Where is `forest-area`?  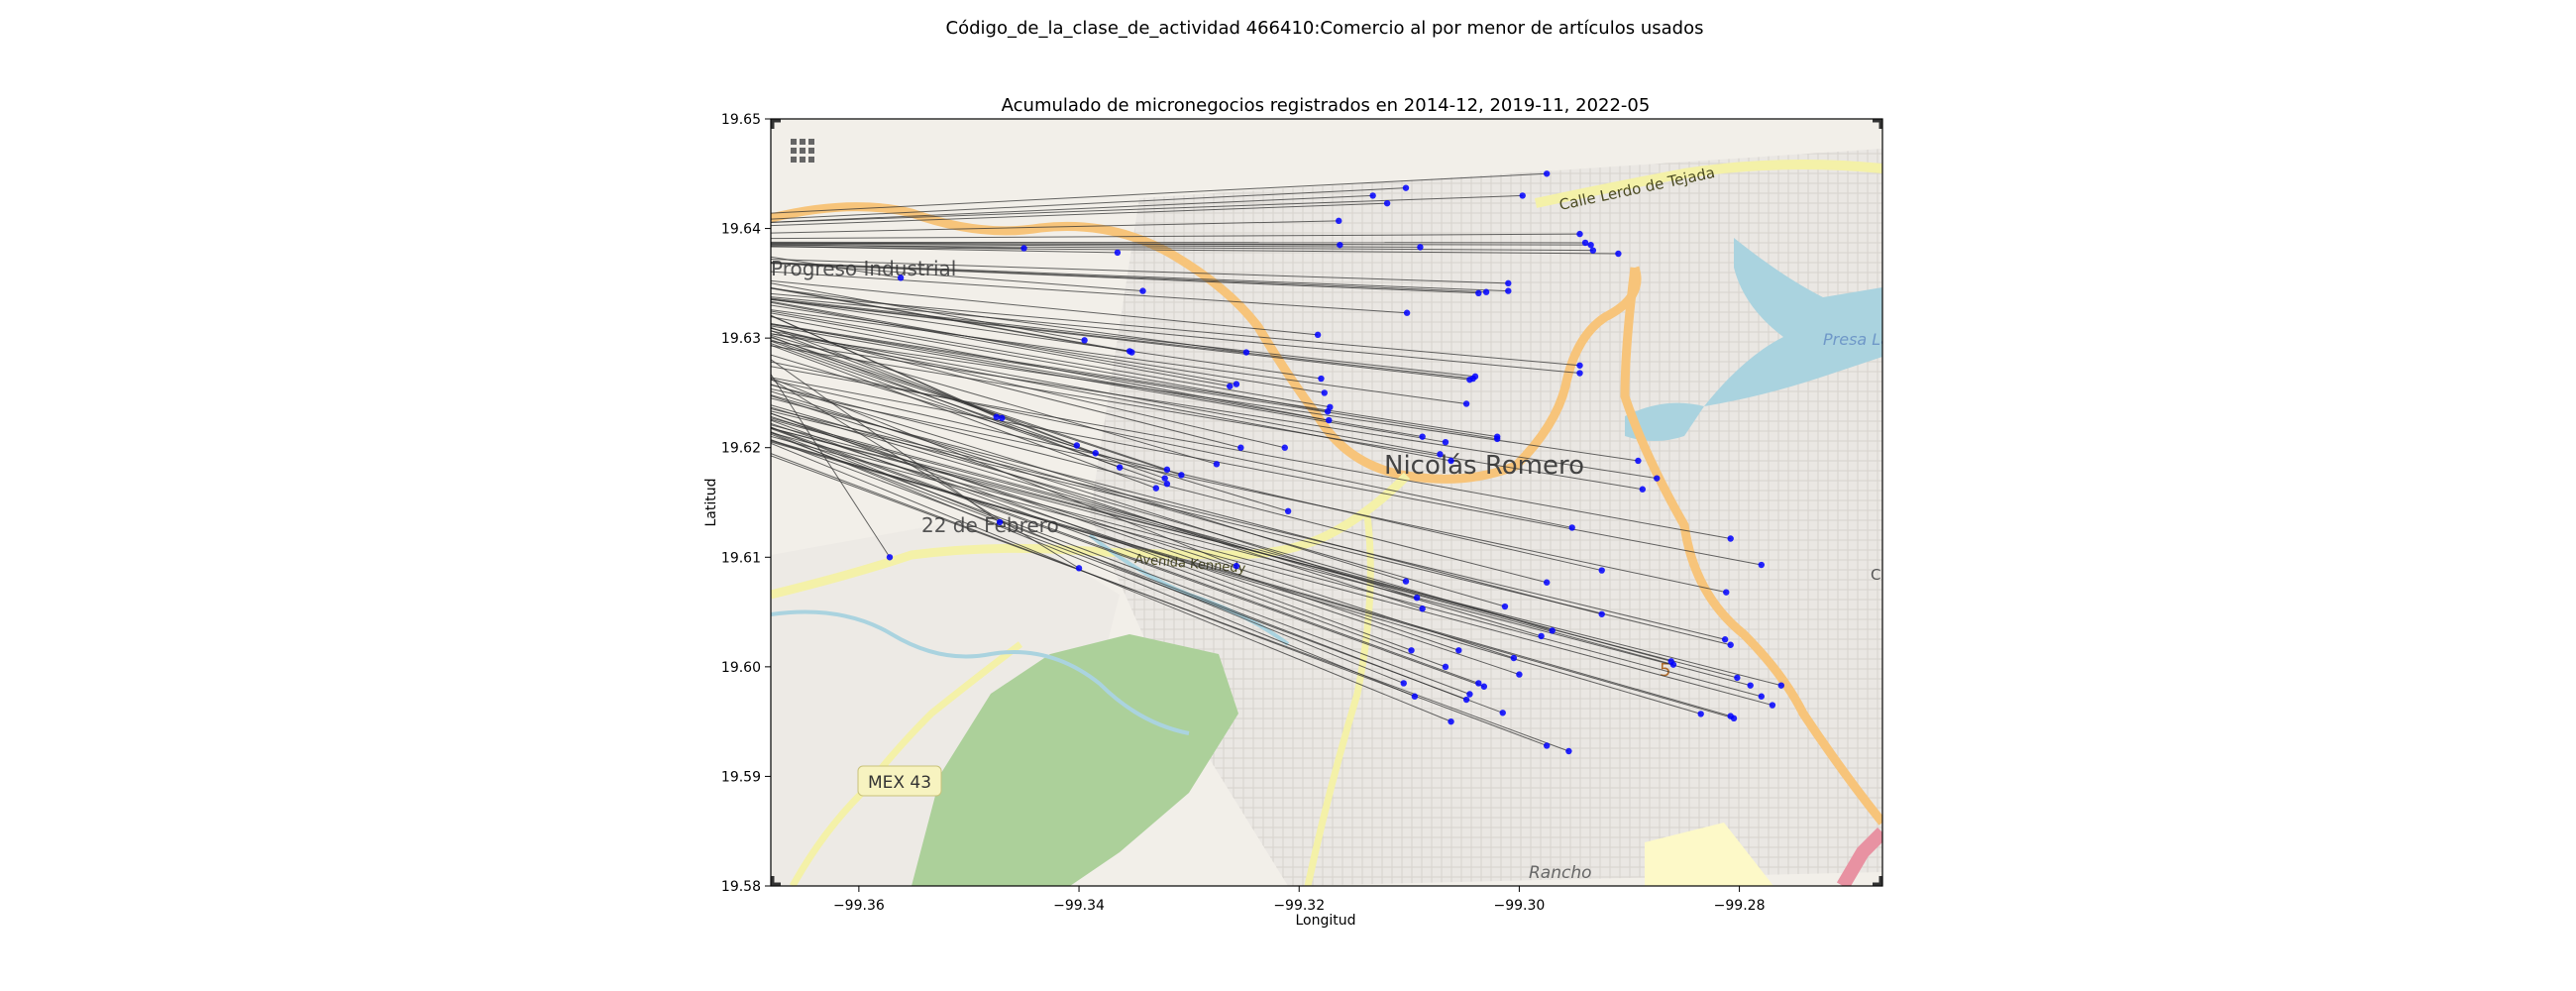
forest-area is located at coordinates (1075, 760).